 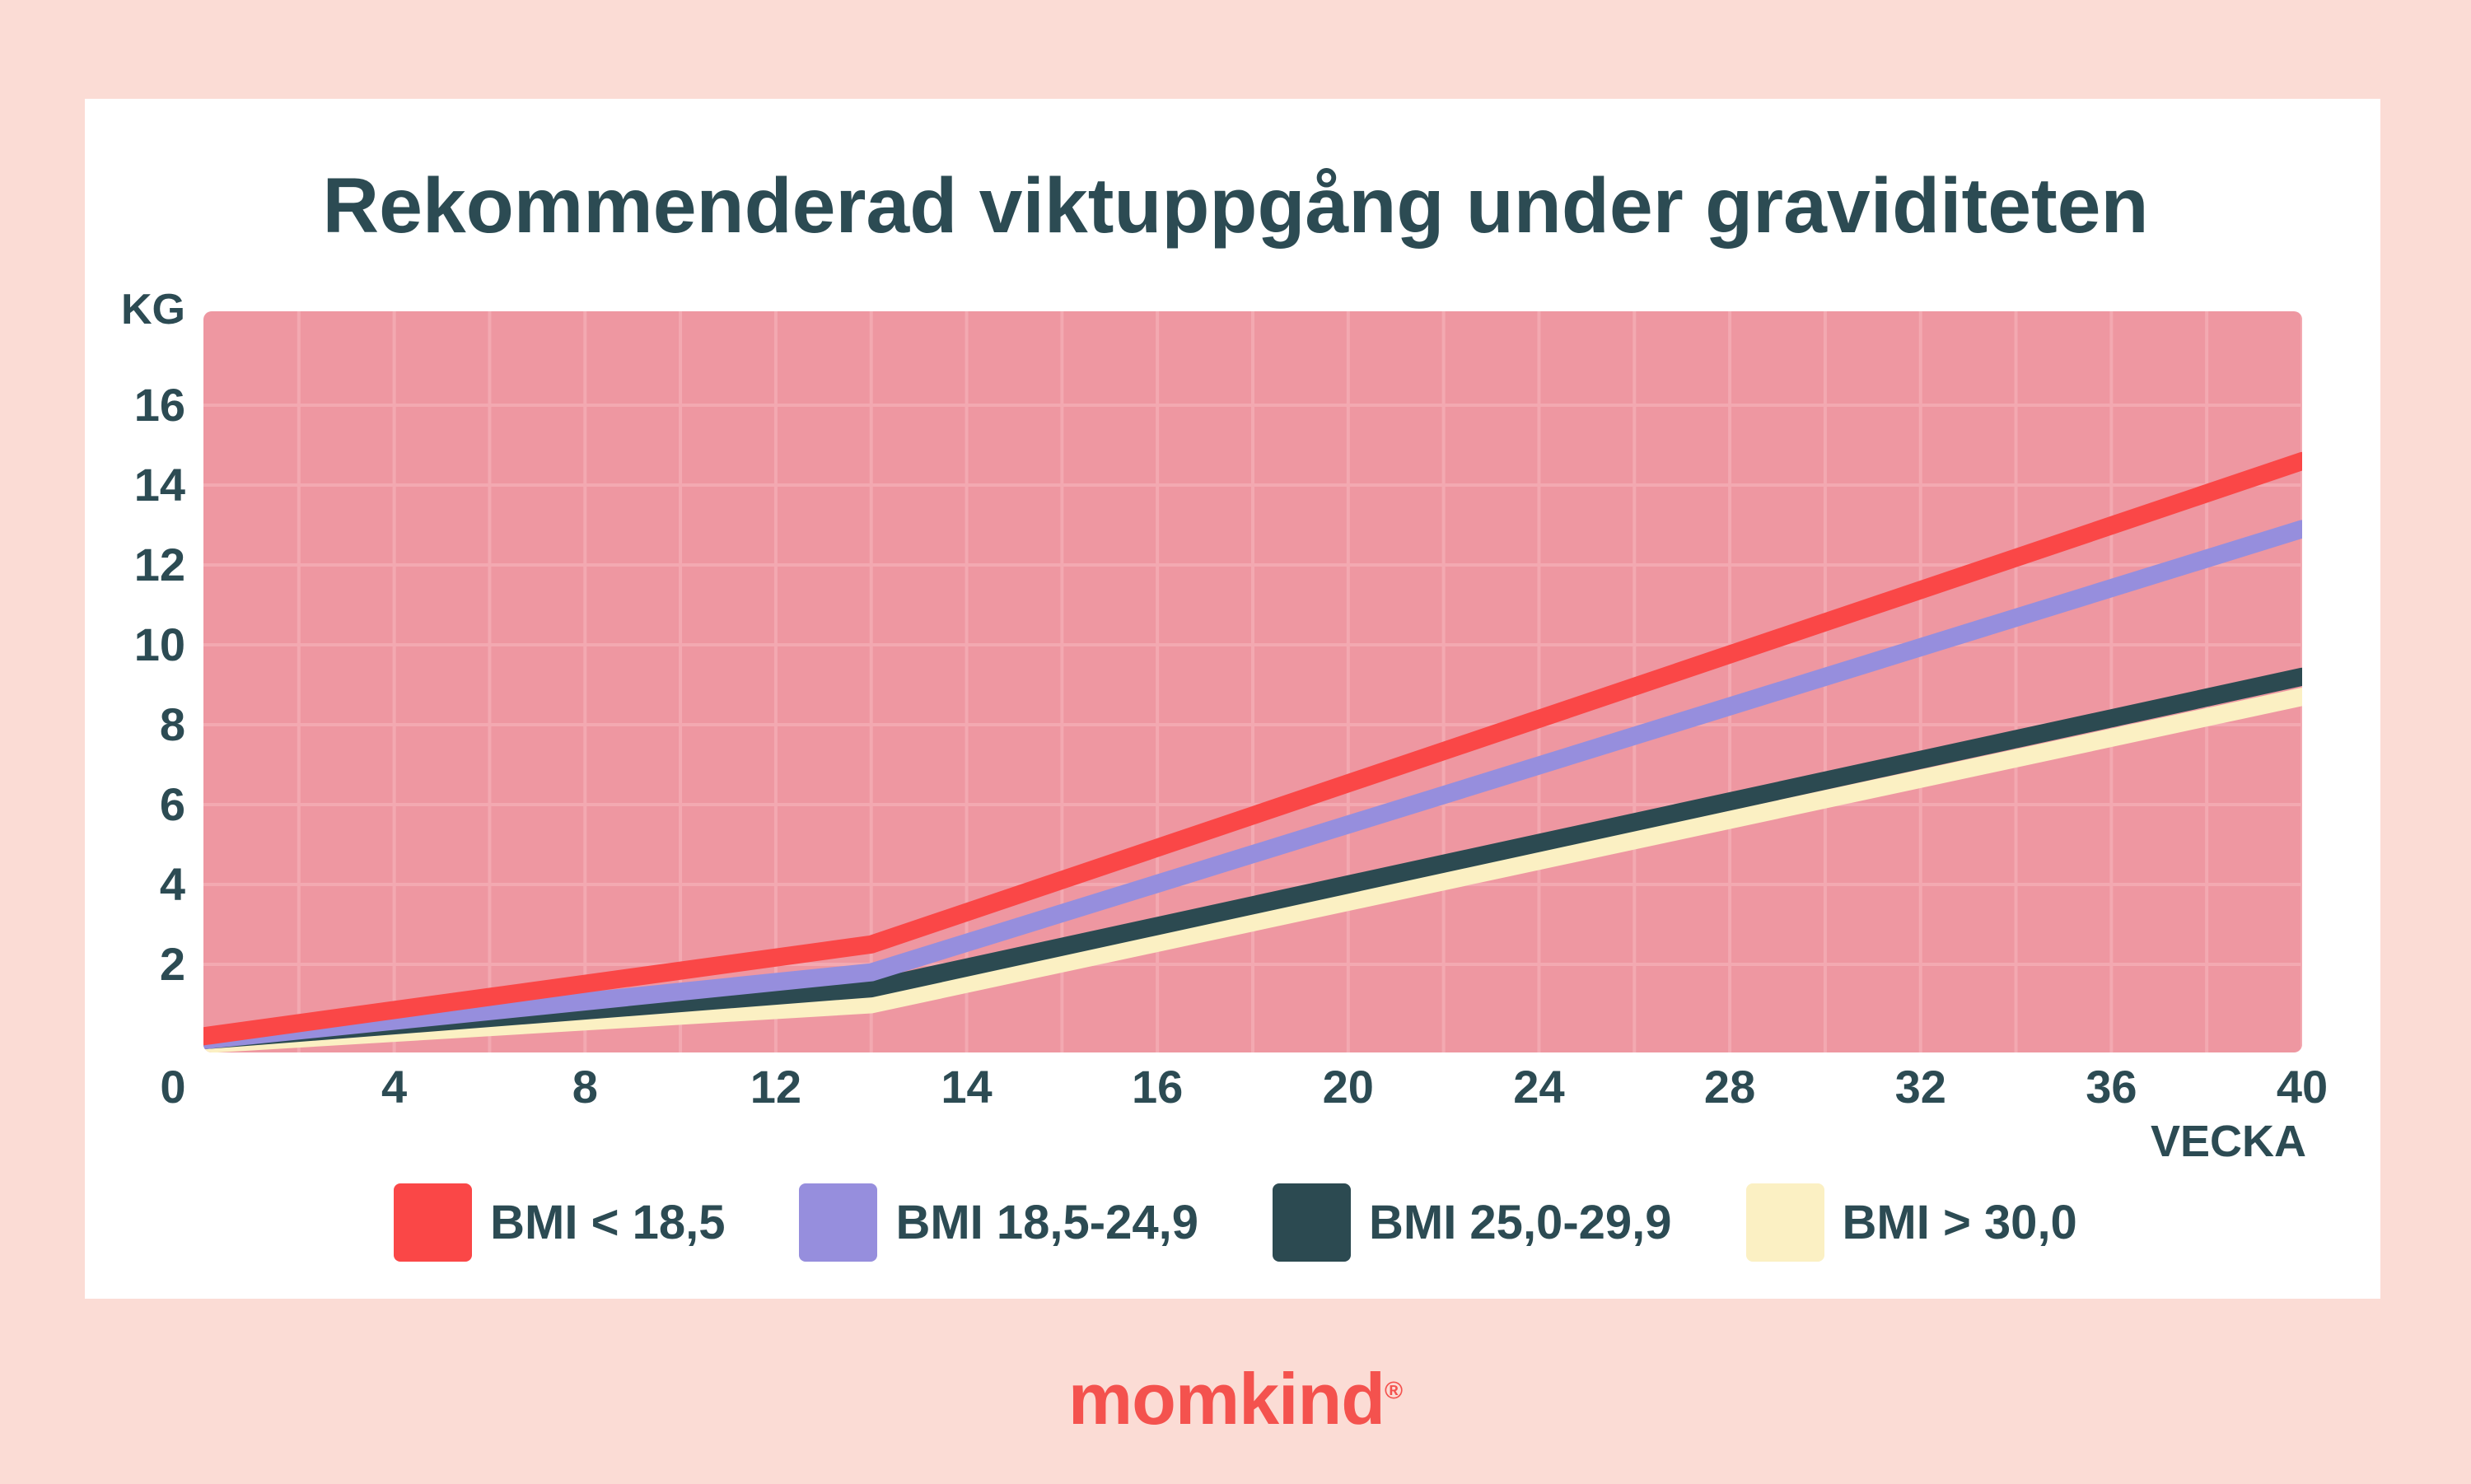 I want to click on x-tick-label-8: 8, so click(x=585, y=1087).